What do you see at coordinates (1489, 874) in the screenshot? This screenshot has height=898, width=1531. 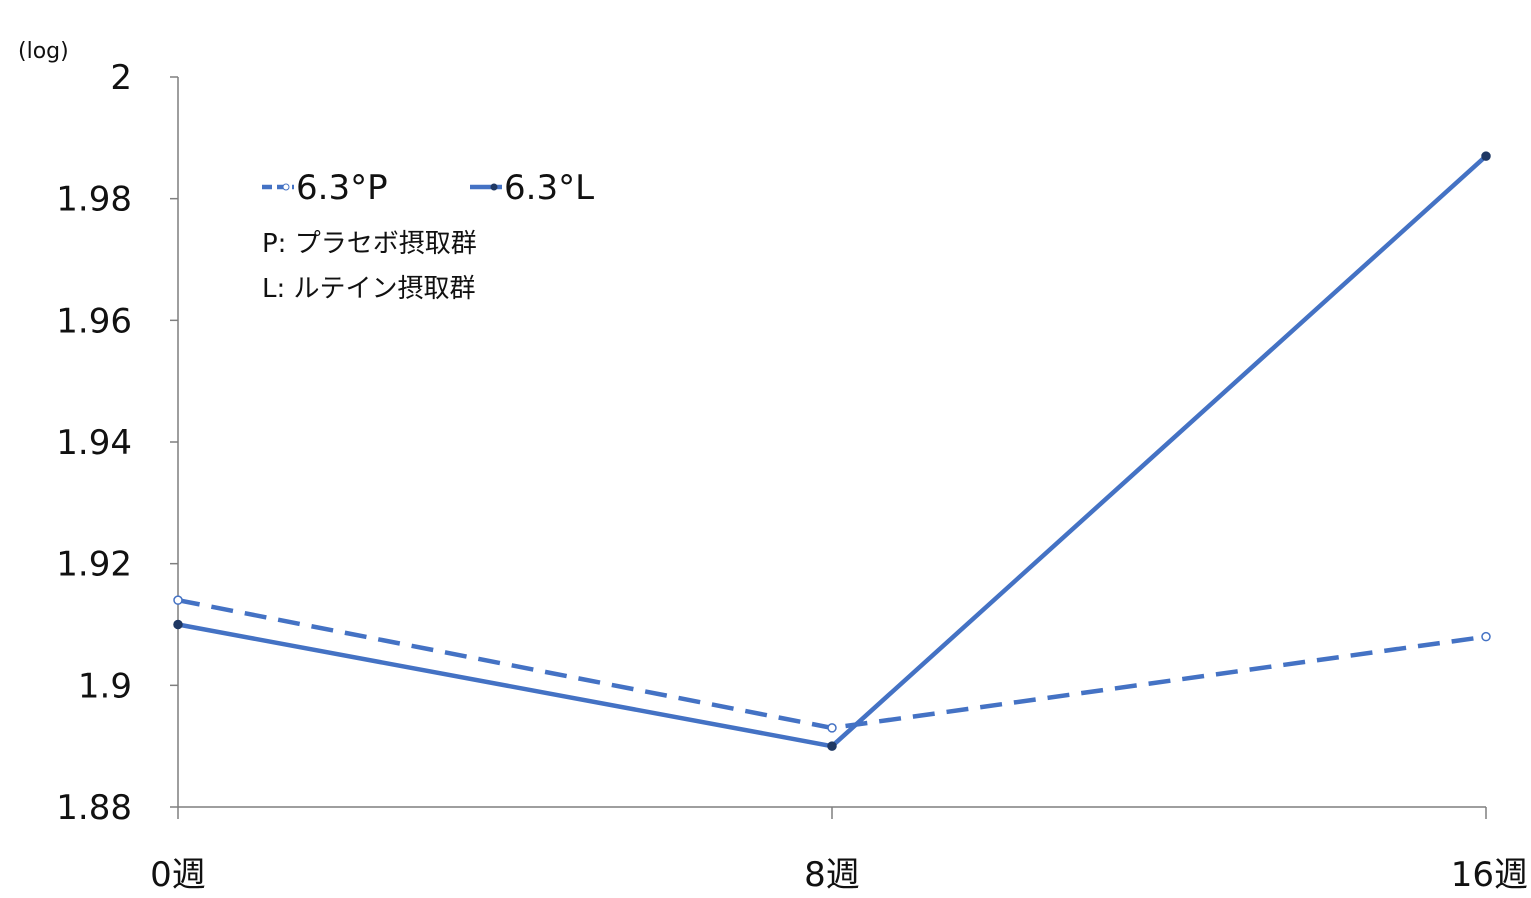 I see `x-tick-label: 16週` at bounding box center [1489, 874].